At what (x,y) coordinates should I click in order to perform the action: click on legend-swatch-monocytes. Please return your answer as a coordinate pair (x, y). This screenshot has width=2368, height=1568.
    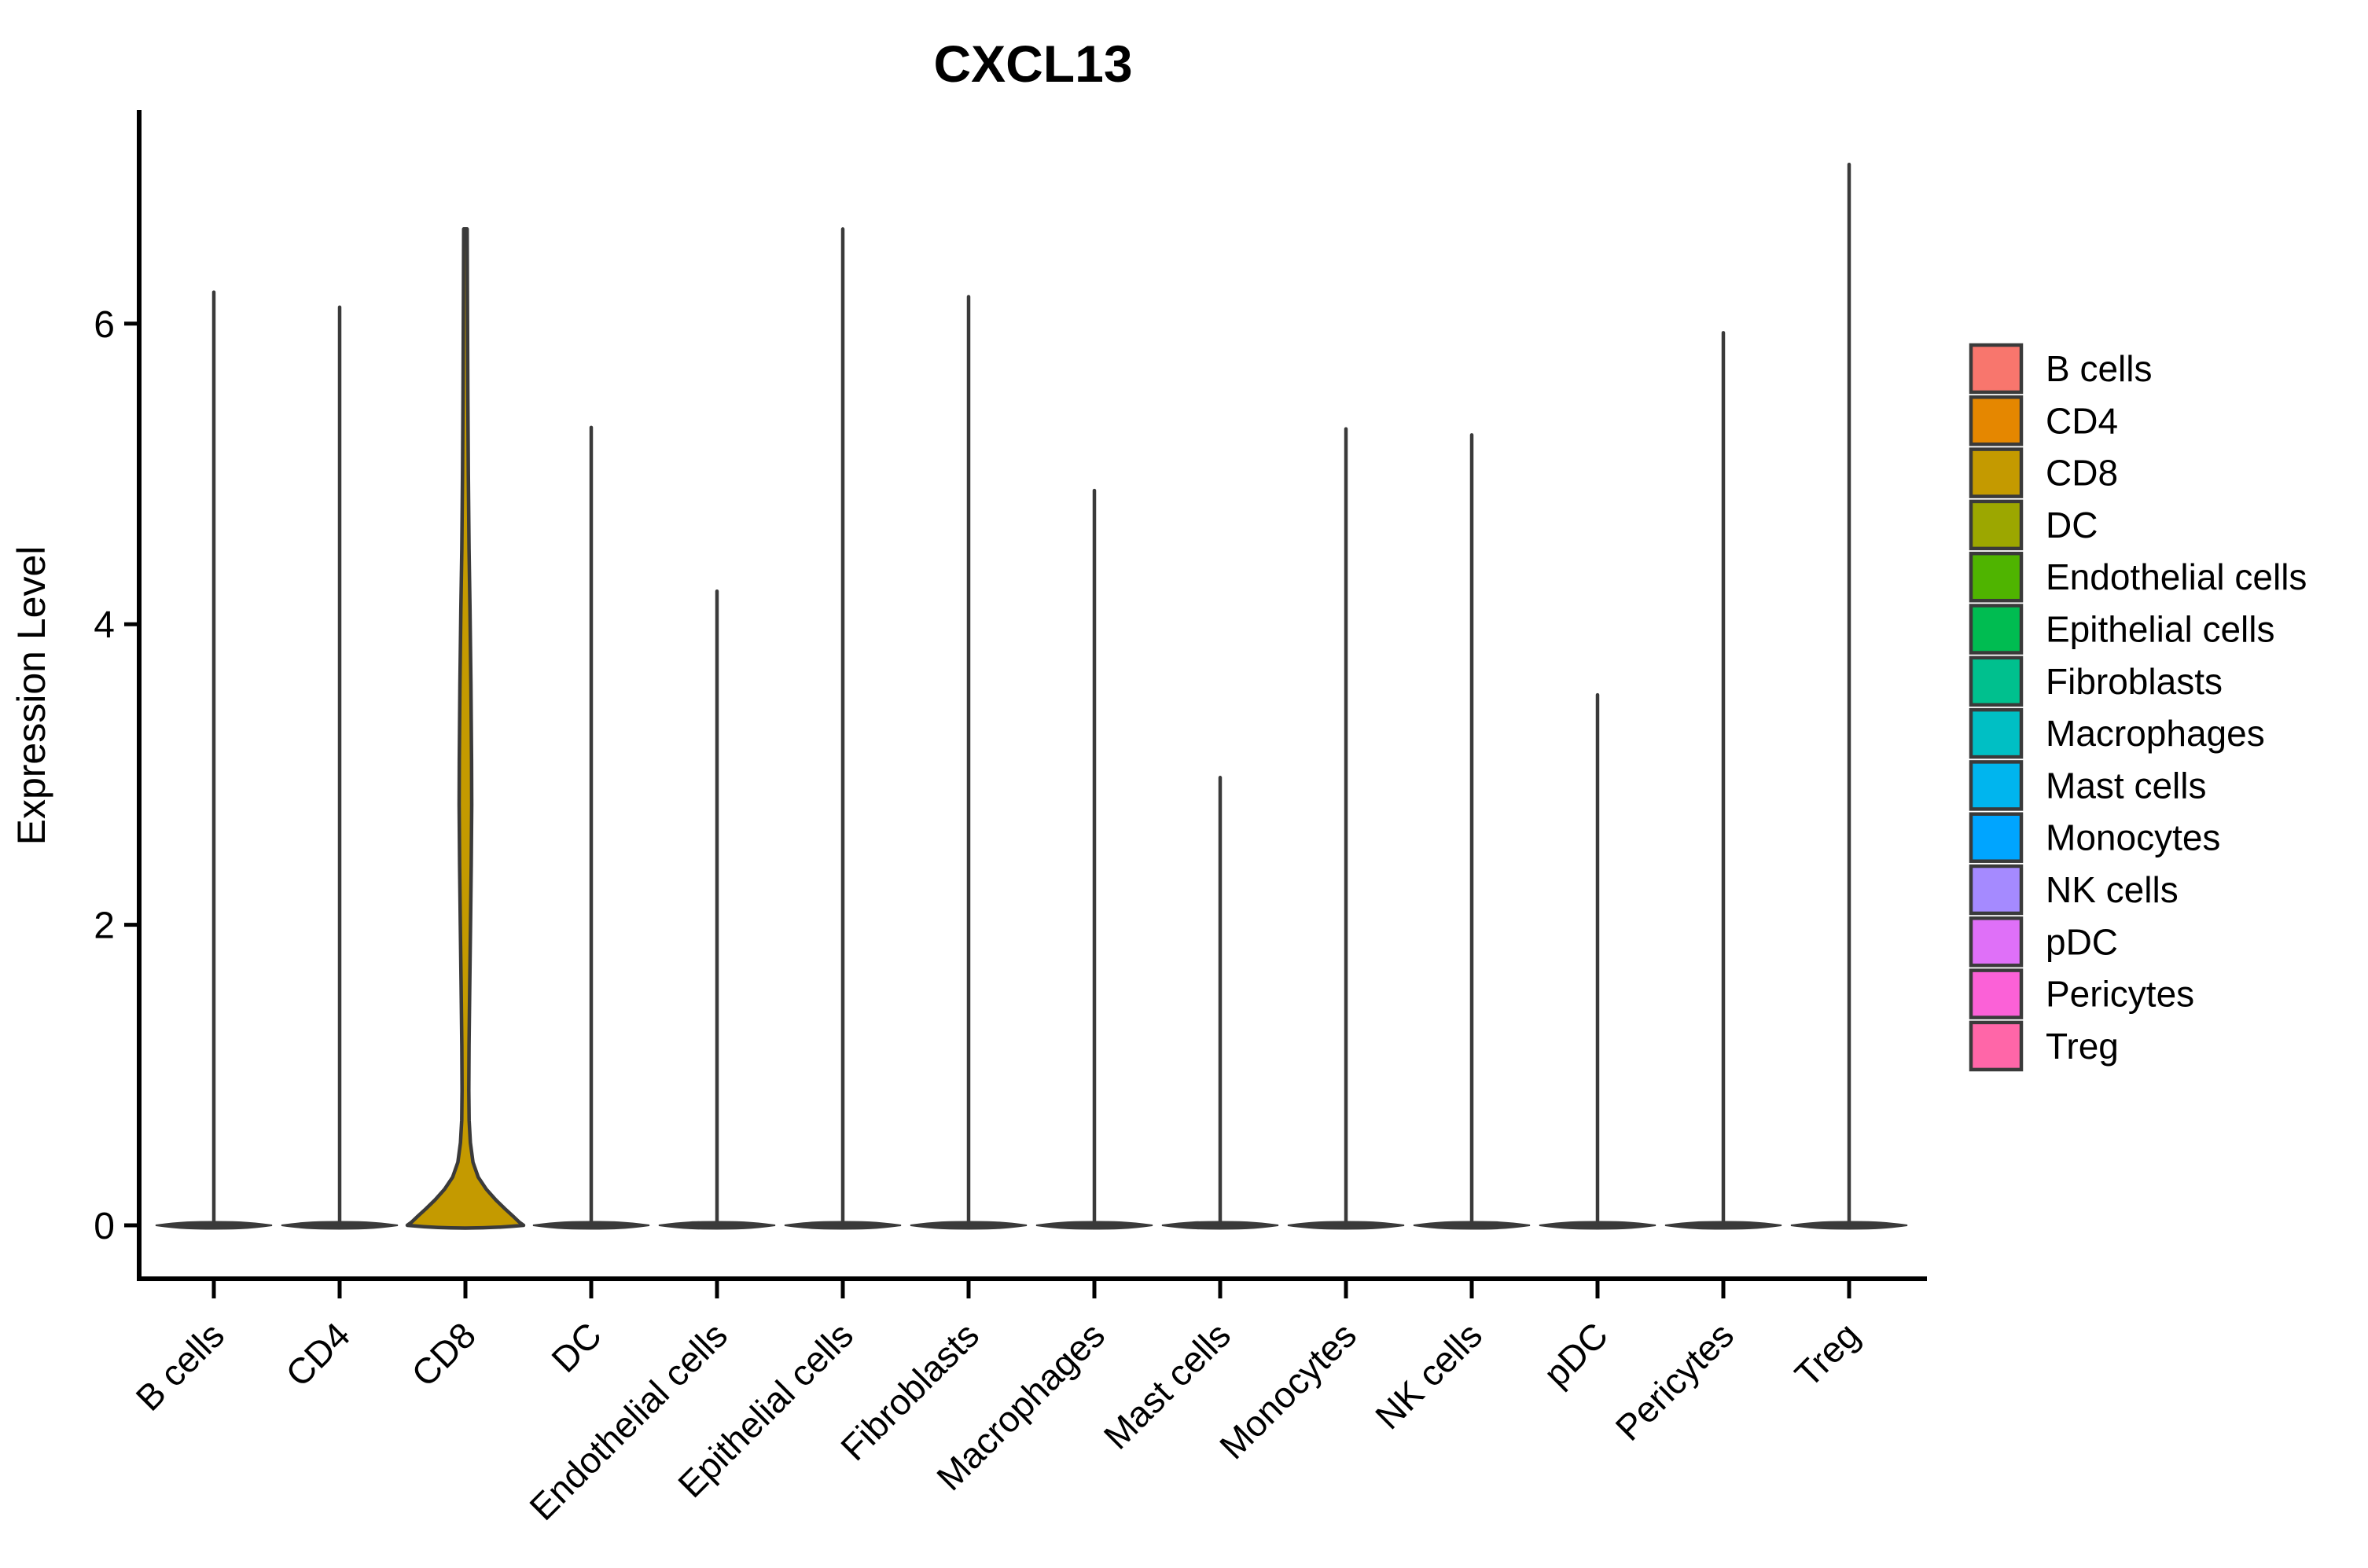
    Looking at the image, I should click on (1996, 838).